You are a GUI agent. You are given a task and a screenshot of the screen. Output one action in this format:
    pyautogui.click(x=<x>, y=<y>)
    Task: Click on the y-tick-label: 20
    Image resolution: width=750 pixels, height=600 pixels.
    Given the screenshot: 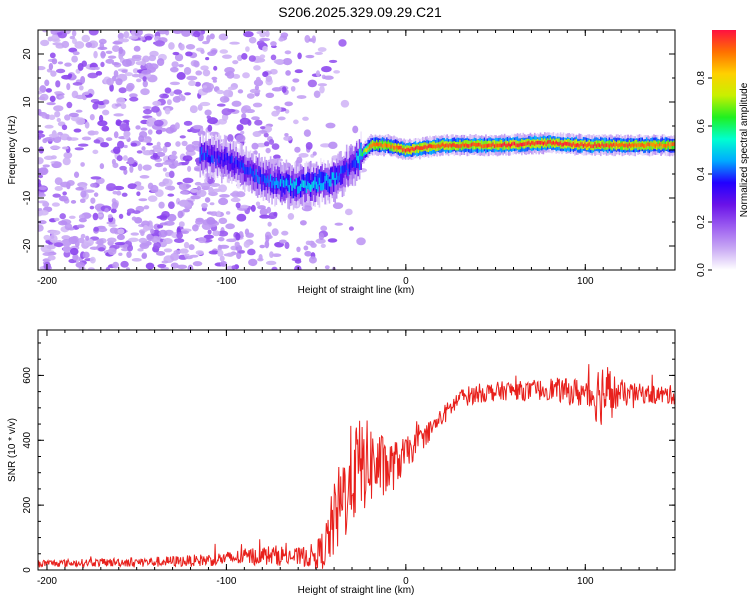 What is the action you would take?
    pyautogui.click(x=27, y=54)
    